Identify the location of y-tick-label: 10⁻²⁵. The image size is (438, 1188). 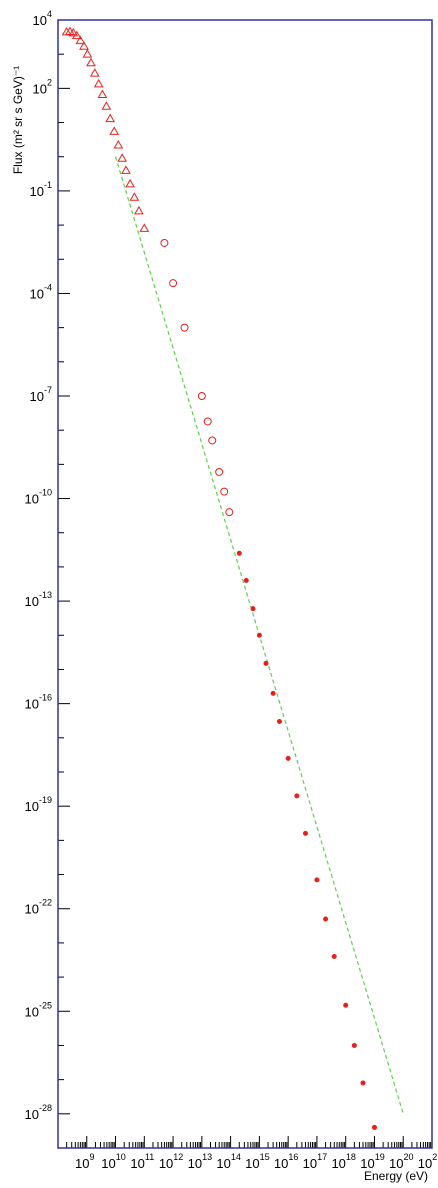
(38, 1009).